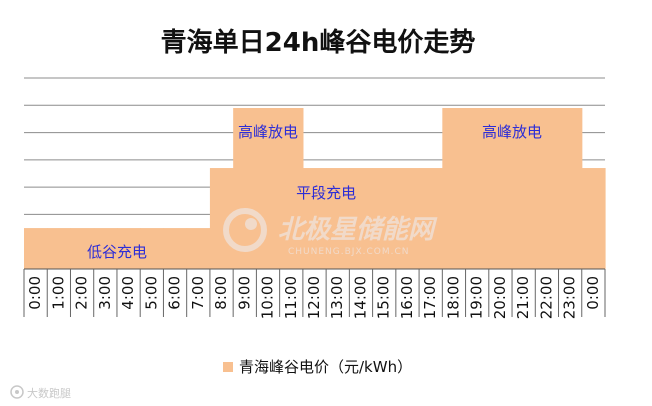  Describe the element at coordinates (268, 297) in the screenshot. I see `x-tick-label: 10:00` at that location.